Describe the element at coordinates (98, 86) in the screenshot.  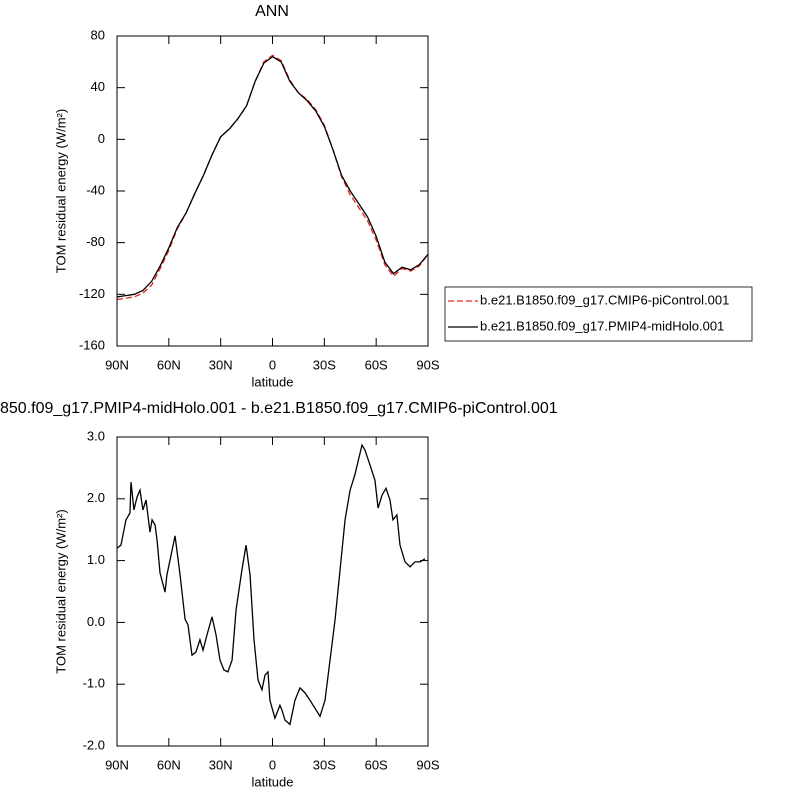
I see `y-tick-label: 40` at that location.